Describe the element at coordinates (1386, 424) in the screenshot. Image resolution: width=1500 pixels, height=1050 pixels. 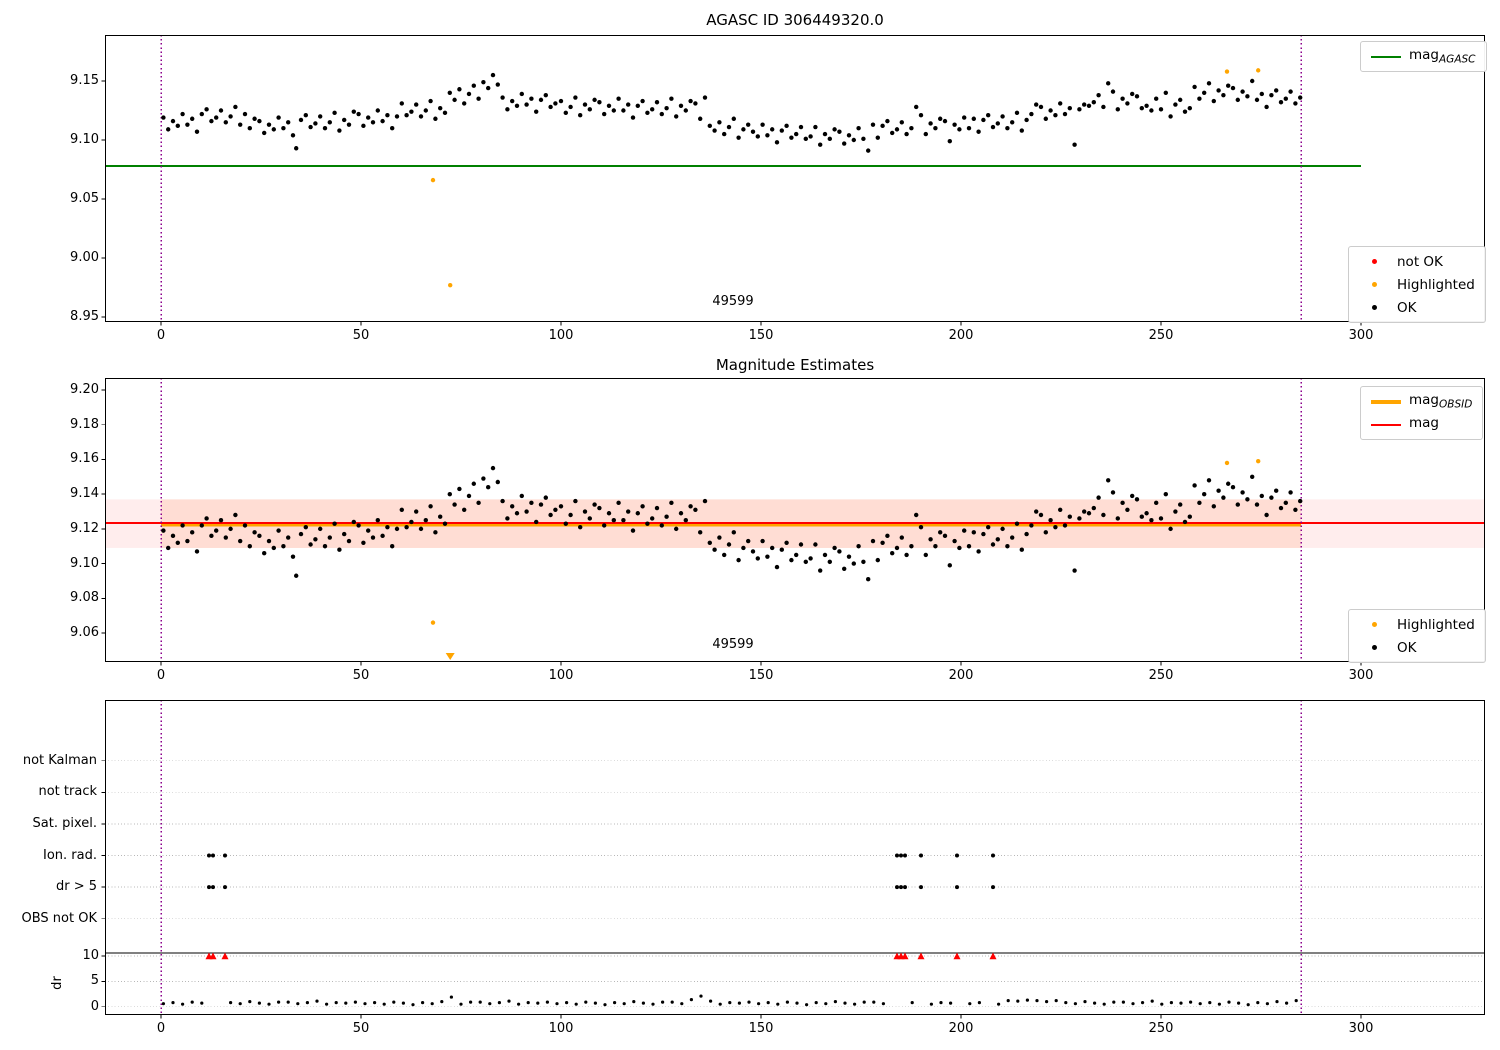
I see `red-line-swatch` at that location.